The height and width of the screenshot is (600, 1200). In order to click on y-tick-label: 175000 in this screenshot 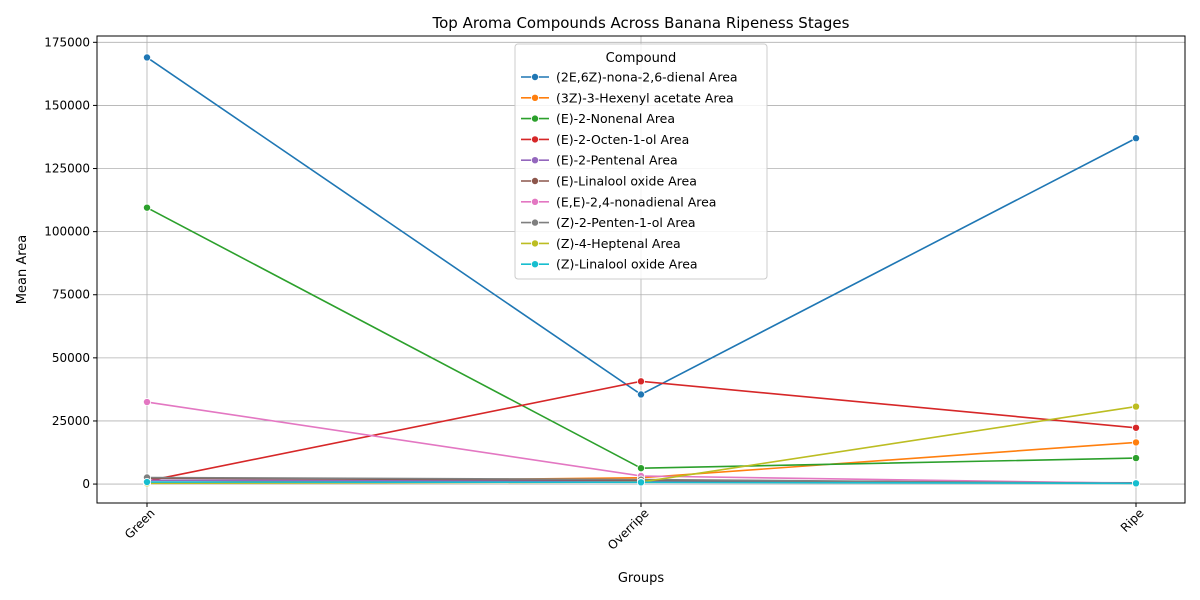, I will do `click(67, 42)`.